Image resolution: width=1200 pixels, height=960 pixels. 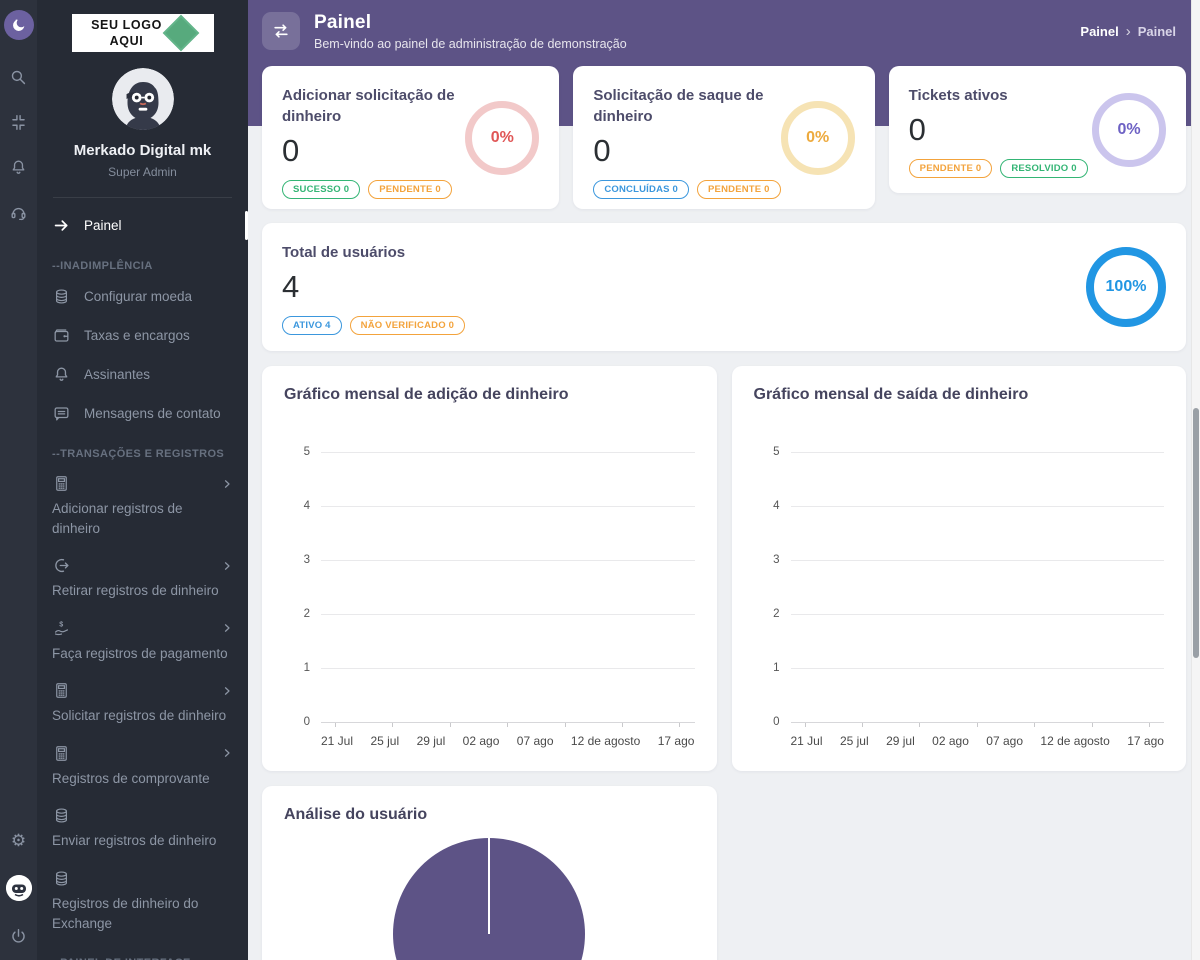 I want to click on search-button, so click(x=18, y=77).